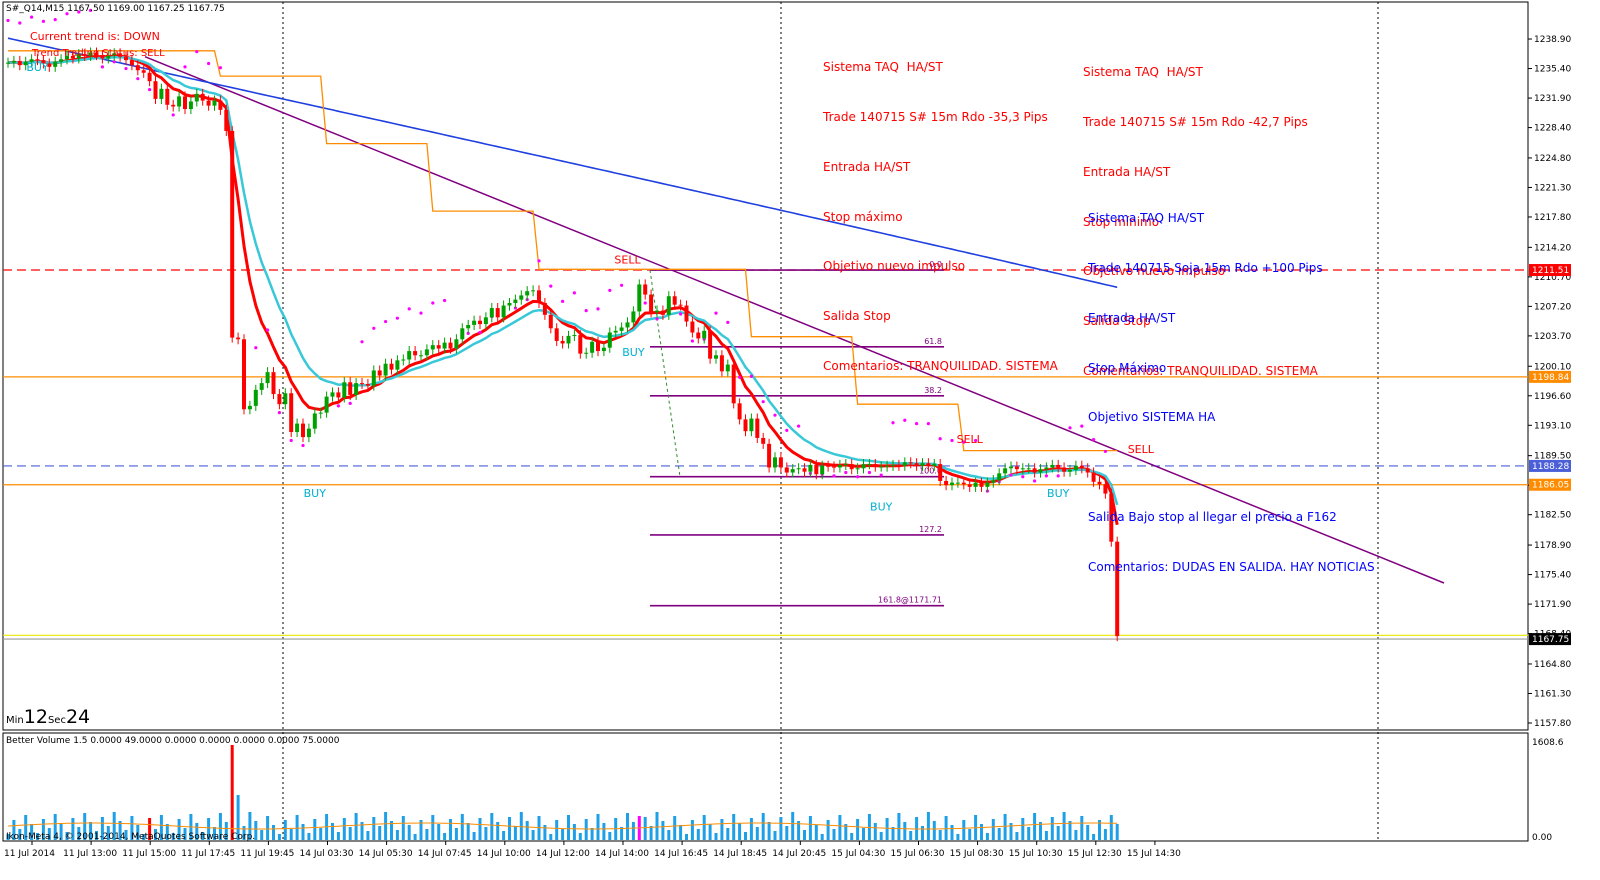 The image size is (1600, 880). What do you see at coordinates (1127, 367) in the screenshot?
I see `annotation-line: Stop Máximo` at bounding box center [1127, 367].